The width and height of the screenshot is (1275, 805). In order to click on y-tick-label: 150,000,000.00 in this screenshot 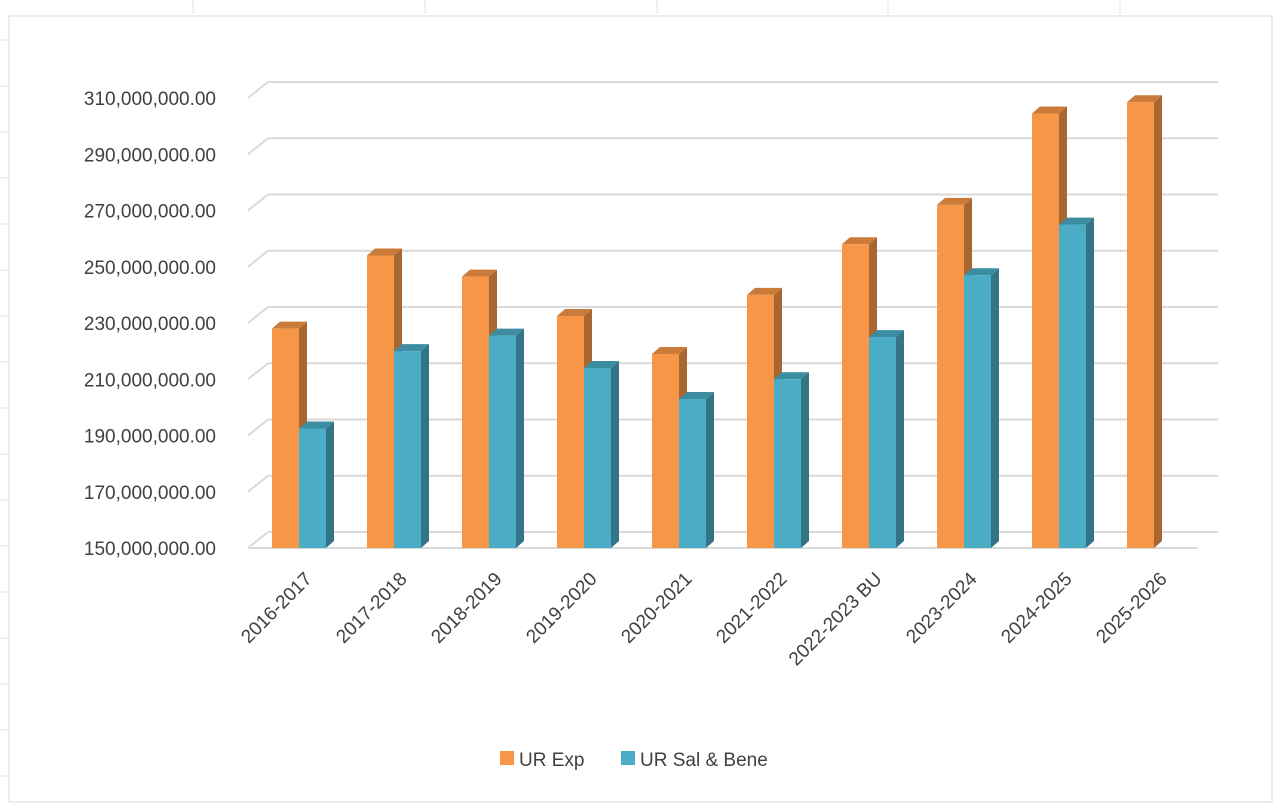, I will do `click(150, 549)`.